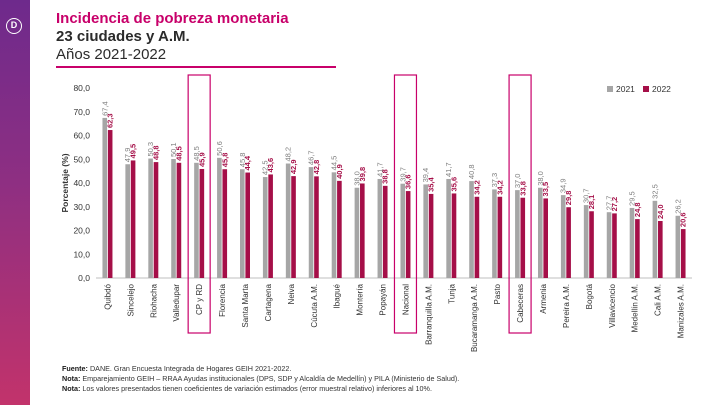 The image size is (720, 405). Describe the element at coordinates (219, 148) in the screenshot. I see `data-label-2021: 50,6` at that location.